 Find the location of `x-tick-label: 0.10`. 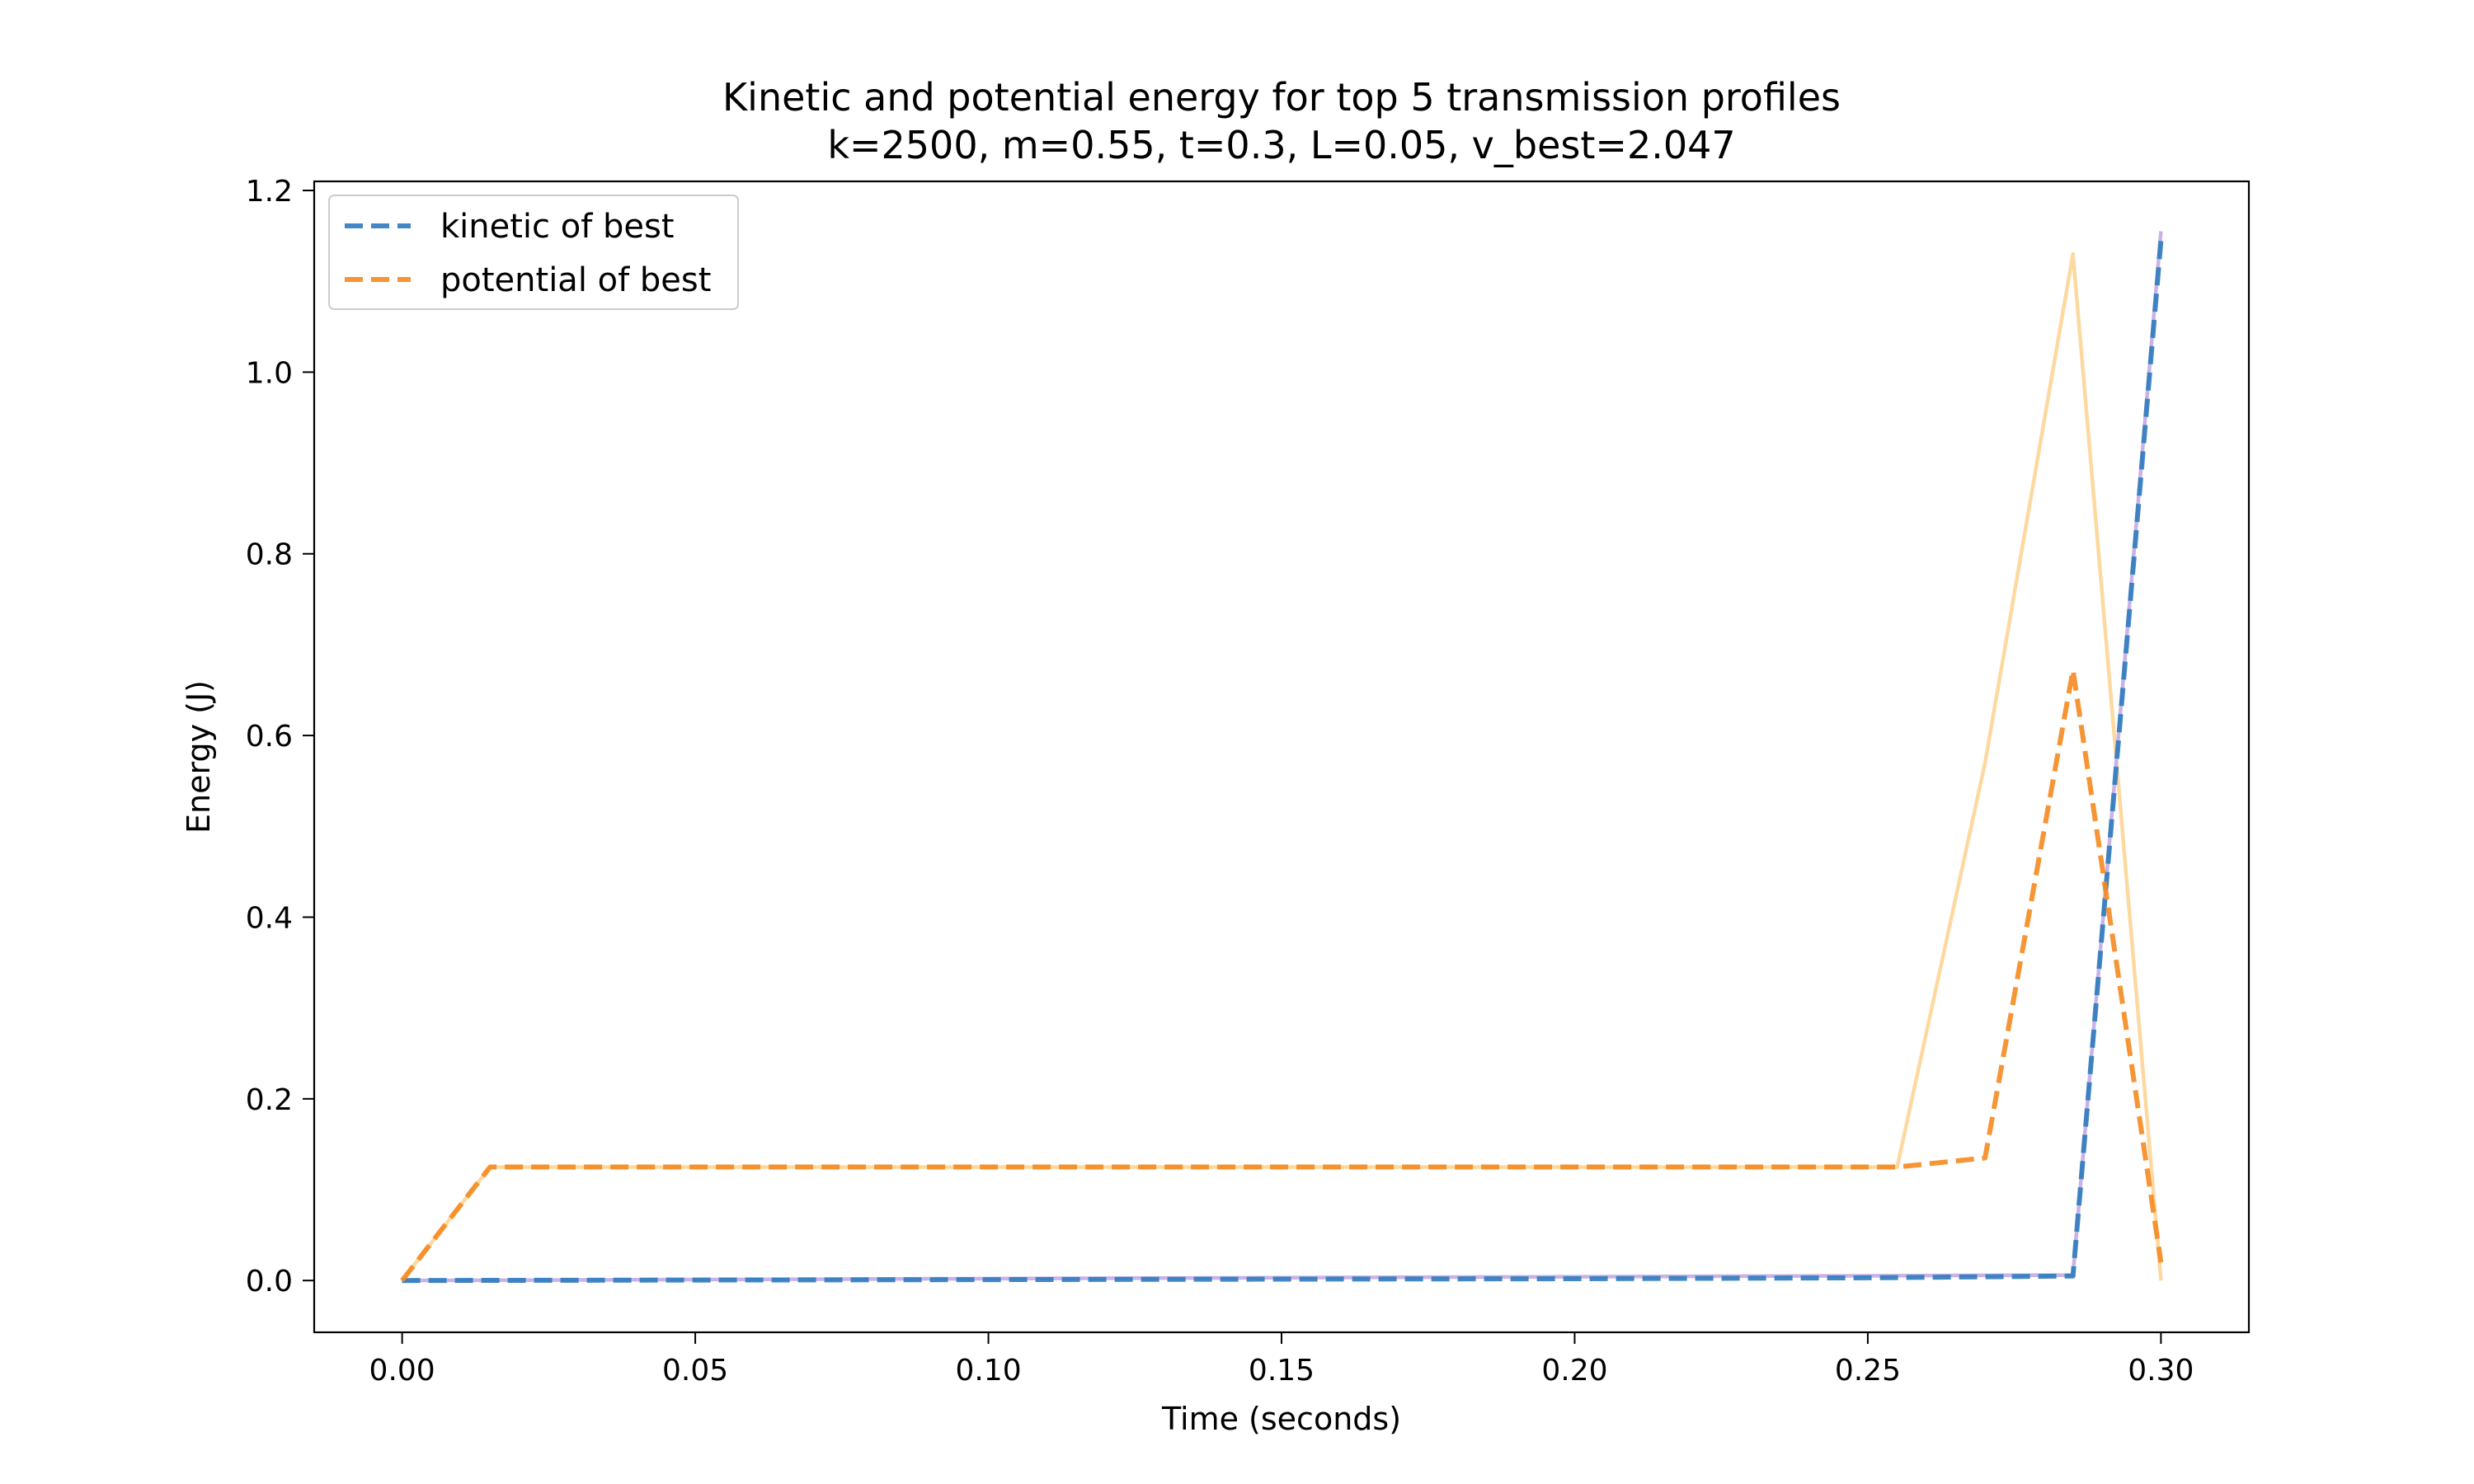

x-tick-label: 0.10 is located at coordinates (988, 1371).